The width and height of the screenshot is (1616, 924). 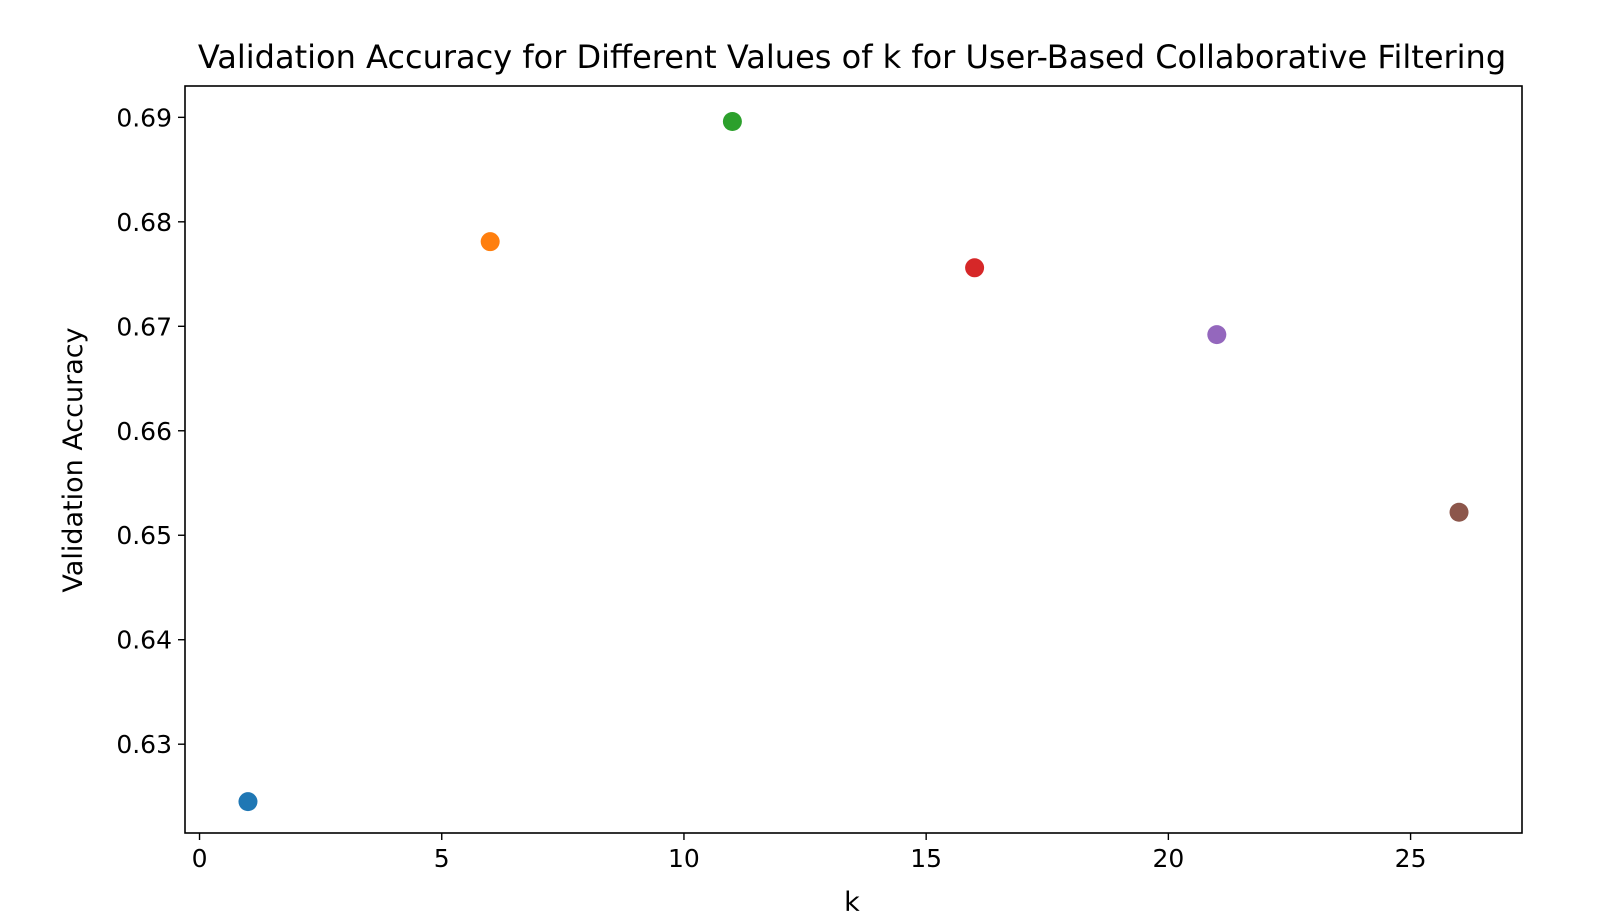 I want to click on x-axis-label: k, so click(x=852, y=902).